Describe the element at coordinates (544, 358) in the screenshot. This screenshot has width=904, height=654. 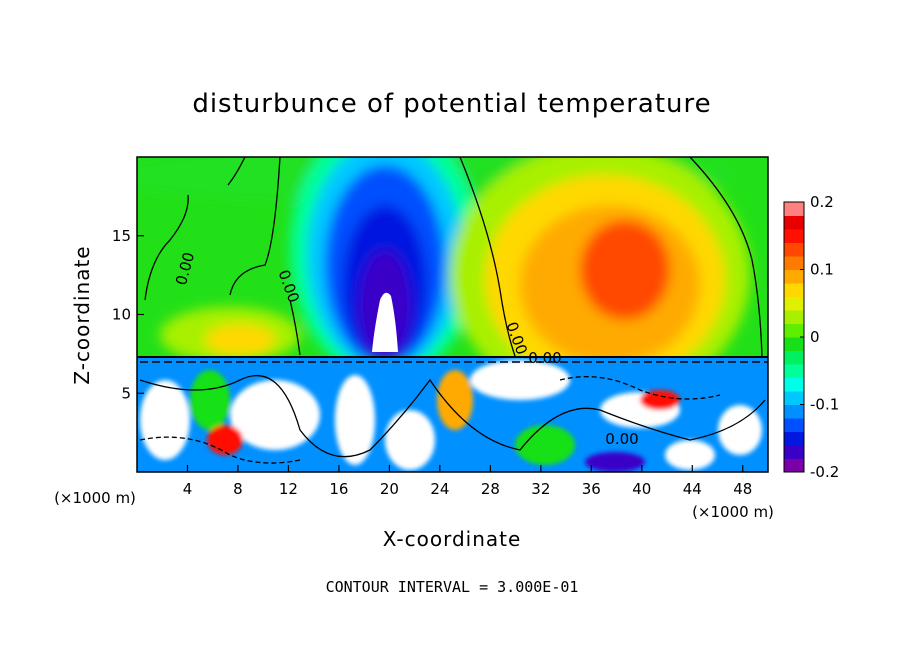
I see `contour-label-4: 0.00` at that location.